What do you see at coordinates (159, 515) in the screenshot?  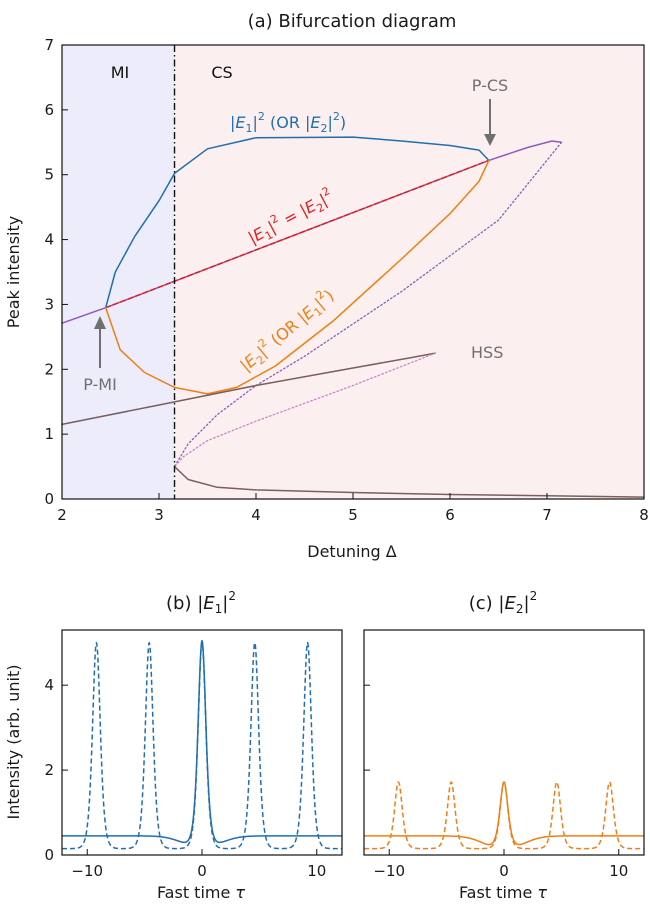 I see `panel-a-xtick-label: 3` at bounding box center [159, 515].